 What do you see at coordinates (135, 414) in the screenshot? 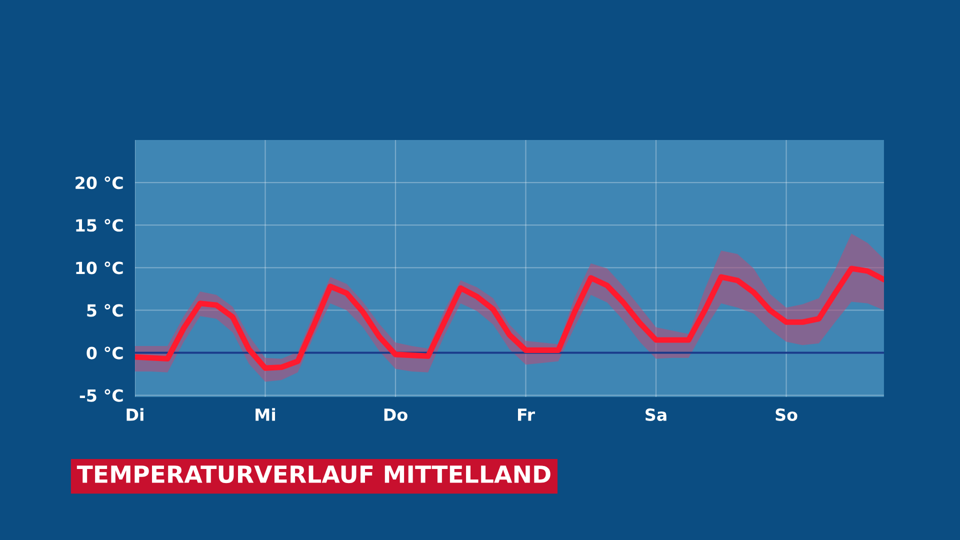
I see `x-tick-label: Di` at bounding box center [135, 414].